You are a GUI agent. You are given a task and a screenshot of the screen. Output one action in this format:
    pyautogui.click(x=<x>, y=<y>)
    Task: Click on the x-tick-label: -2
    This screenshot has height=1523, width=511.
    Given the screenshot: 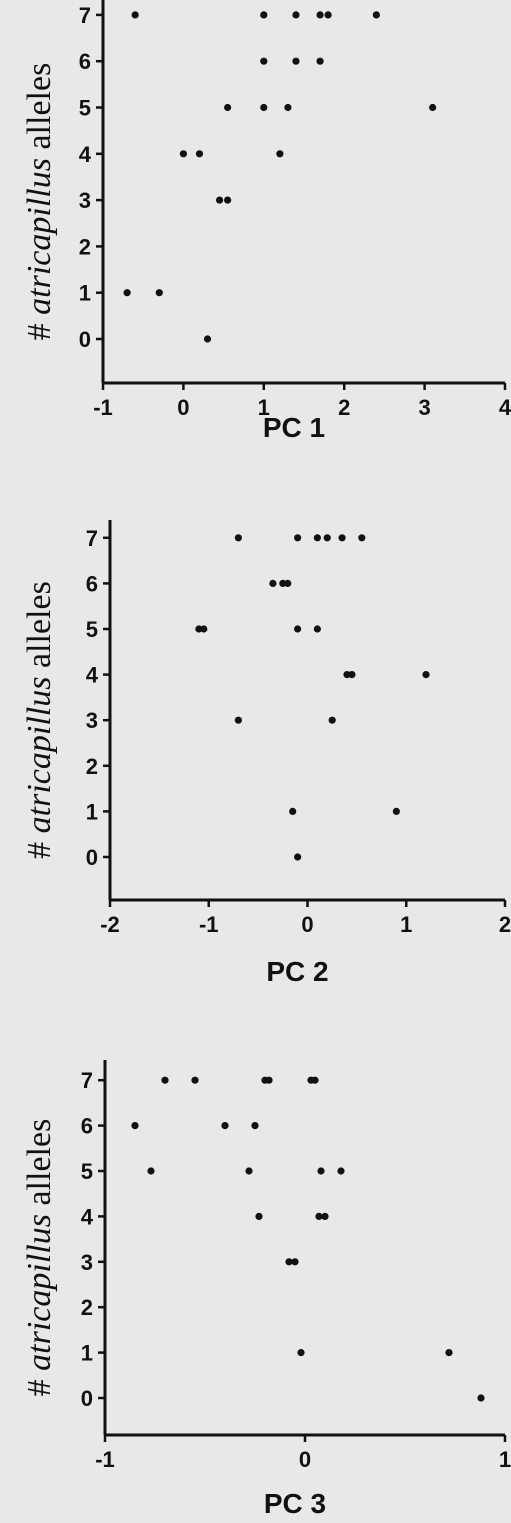 What is the action you would take?
    pyautogui.click(x=110, y=924)
    